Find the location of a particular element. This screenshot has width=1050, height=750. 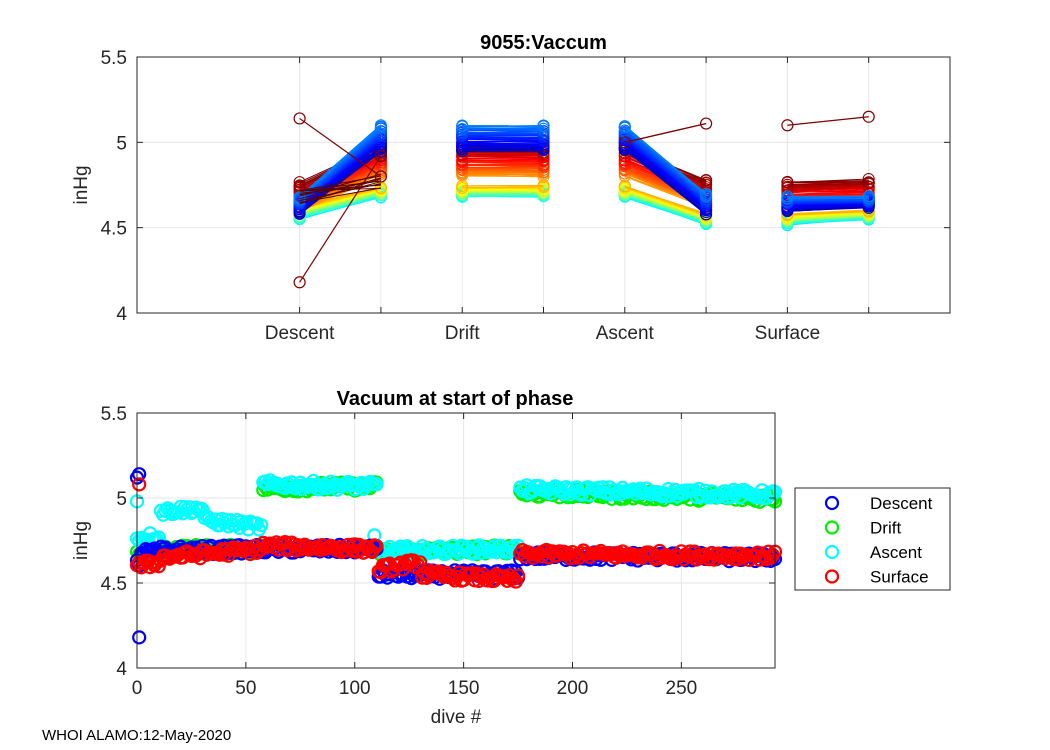

legend-marker-drift is located at coordinates (832, 527).